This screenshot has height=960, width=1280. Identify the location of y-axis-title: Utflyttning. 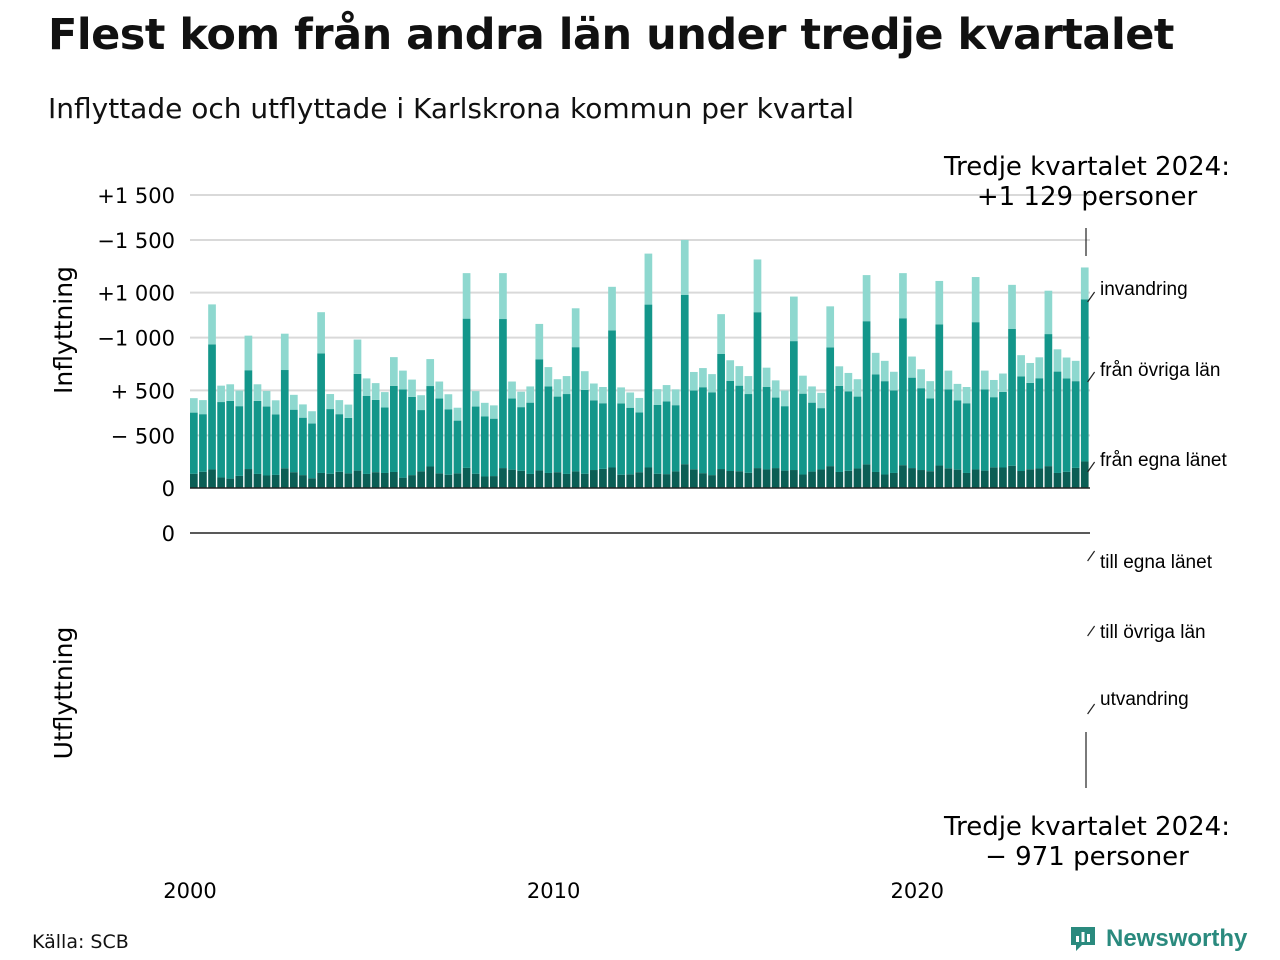
(63, 693).